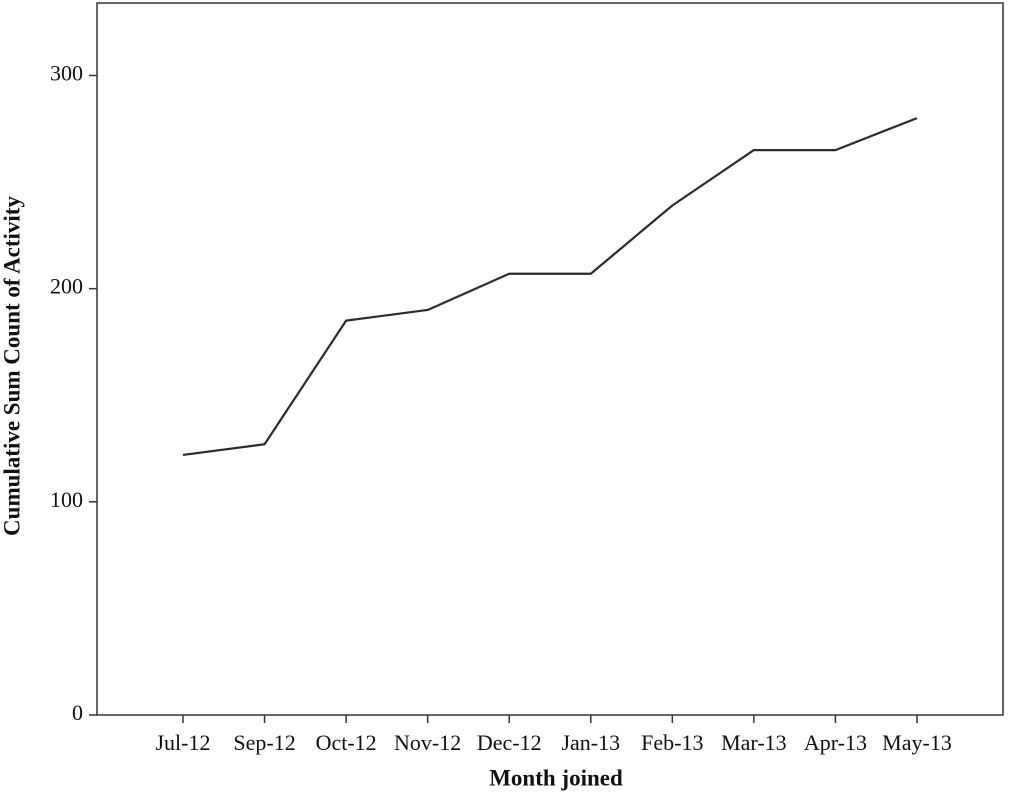 The height and width of the screenshot is (794, 1010). What do you see at coordinates (12, 366) in the screenshot?
I see `y-axis-title: Cumulative Sum Count of Activity` at bounding box center [12, 366].